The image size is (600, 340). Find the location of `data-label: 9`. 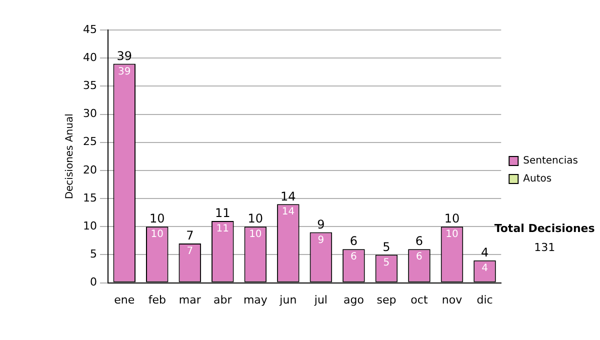

data-label: 9 is located at coordinates (321, 240).